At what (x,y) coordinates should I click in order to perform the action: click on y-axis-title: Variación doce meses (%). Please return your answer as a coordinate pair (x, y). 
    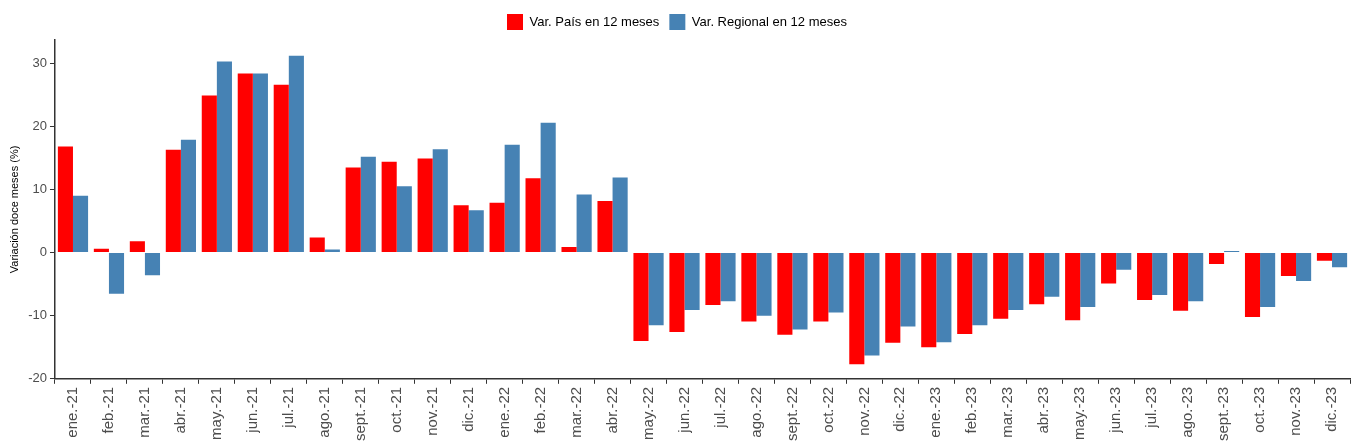
    Looking at the image, I should click on (13, 209).